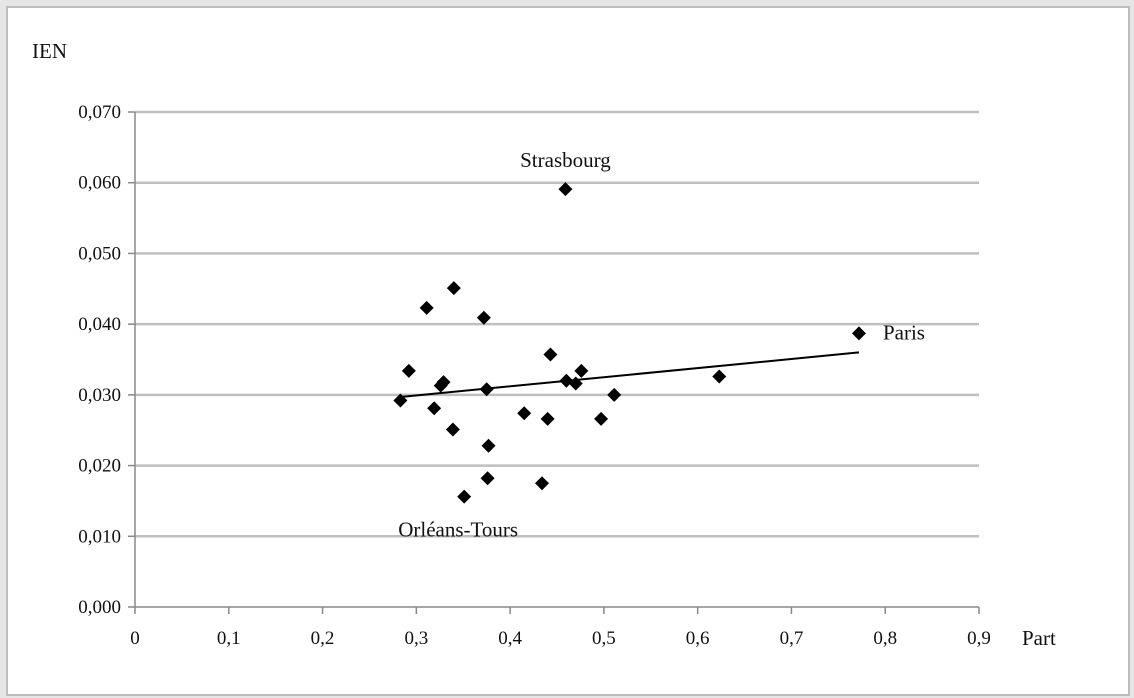 The height and width of the screenshot is (698, 1134). I want to click on x-tick-label: 0,7, so click(792, 638).